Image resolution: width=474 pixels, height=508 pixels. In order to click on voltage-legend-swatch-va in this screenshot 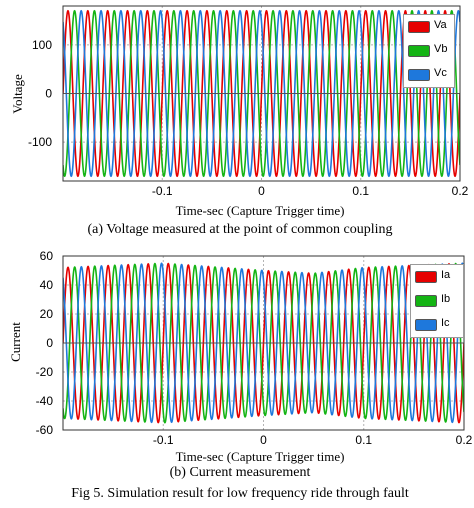, I will do `click(419, 27)`.